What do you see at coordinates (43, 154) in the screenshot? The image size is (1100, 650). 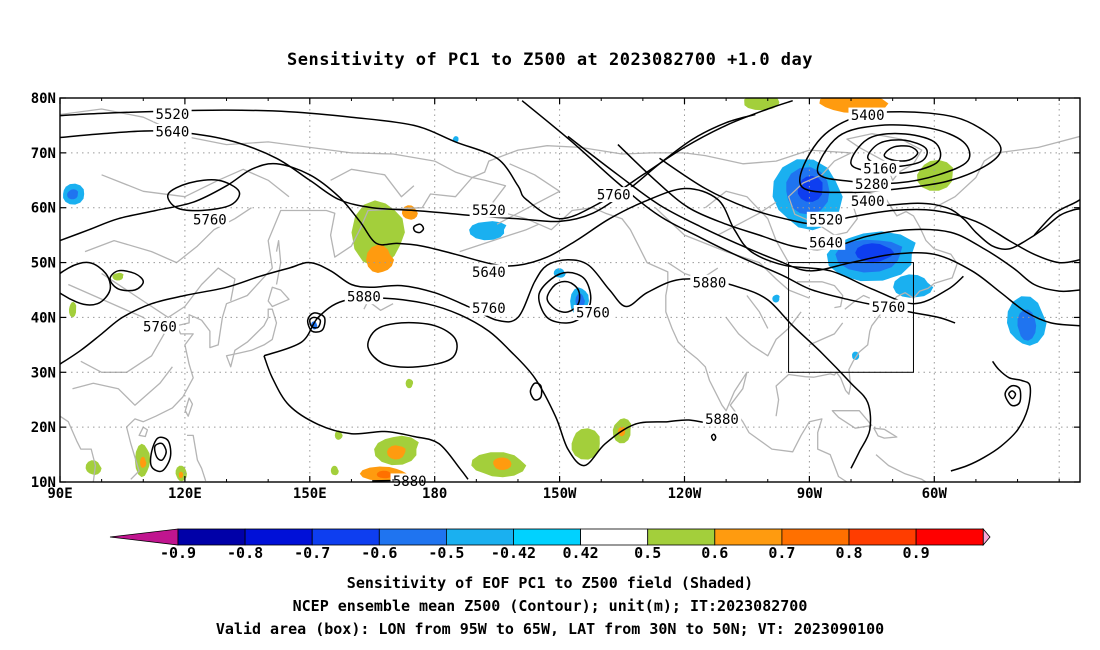 I see `lat-tick-label: 70N` at bounding box center [43, 154].